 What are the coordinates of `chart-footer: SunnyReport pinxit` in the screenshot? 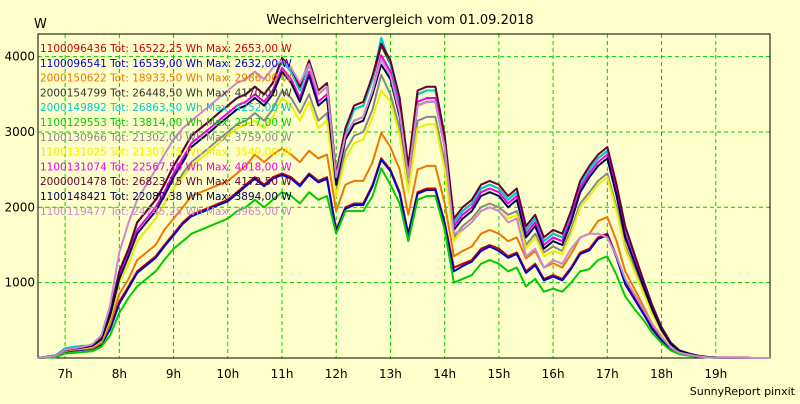 It's located at (743, 391).